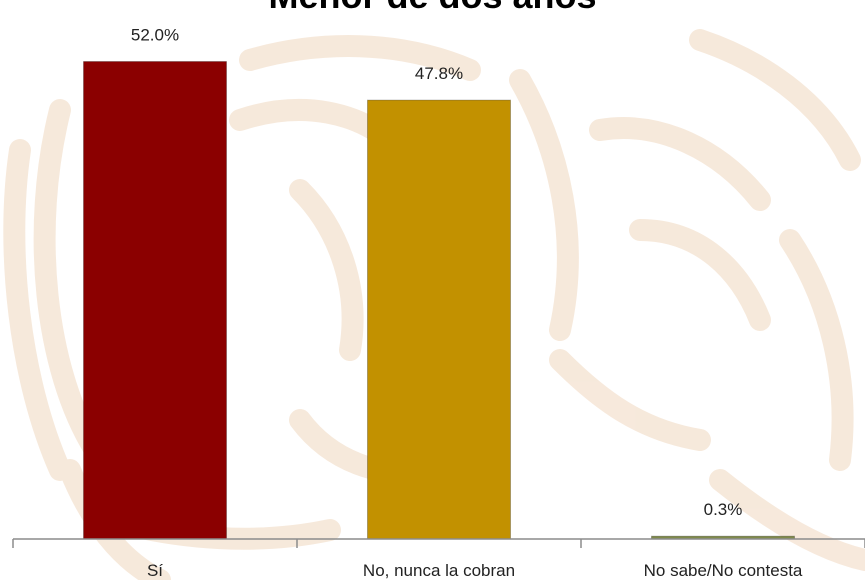 The width and height of the screenshot is (865, 580). I want to click on data-label-2: 0.3%, so click(723, 509).